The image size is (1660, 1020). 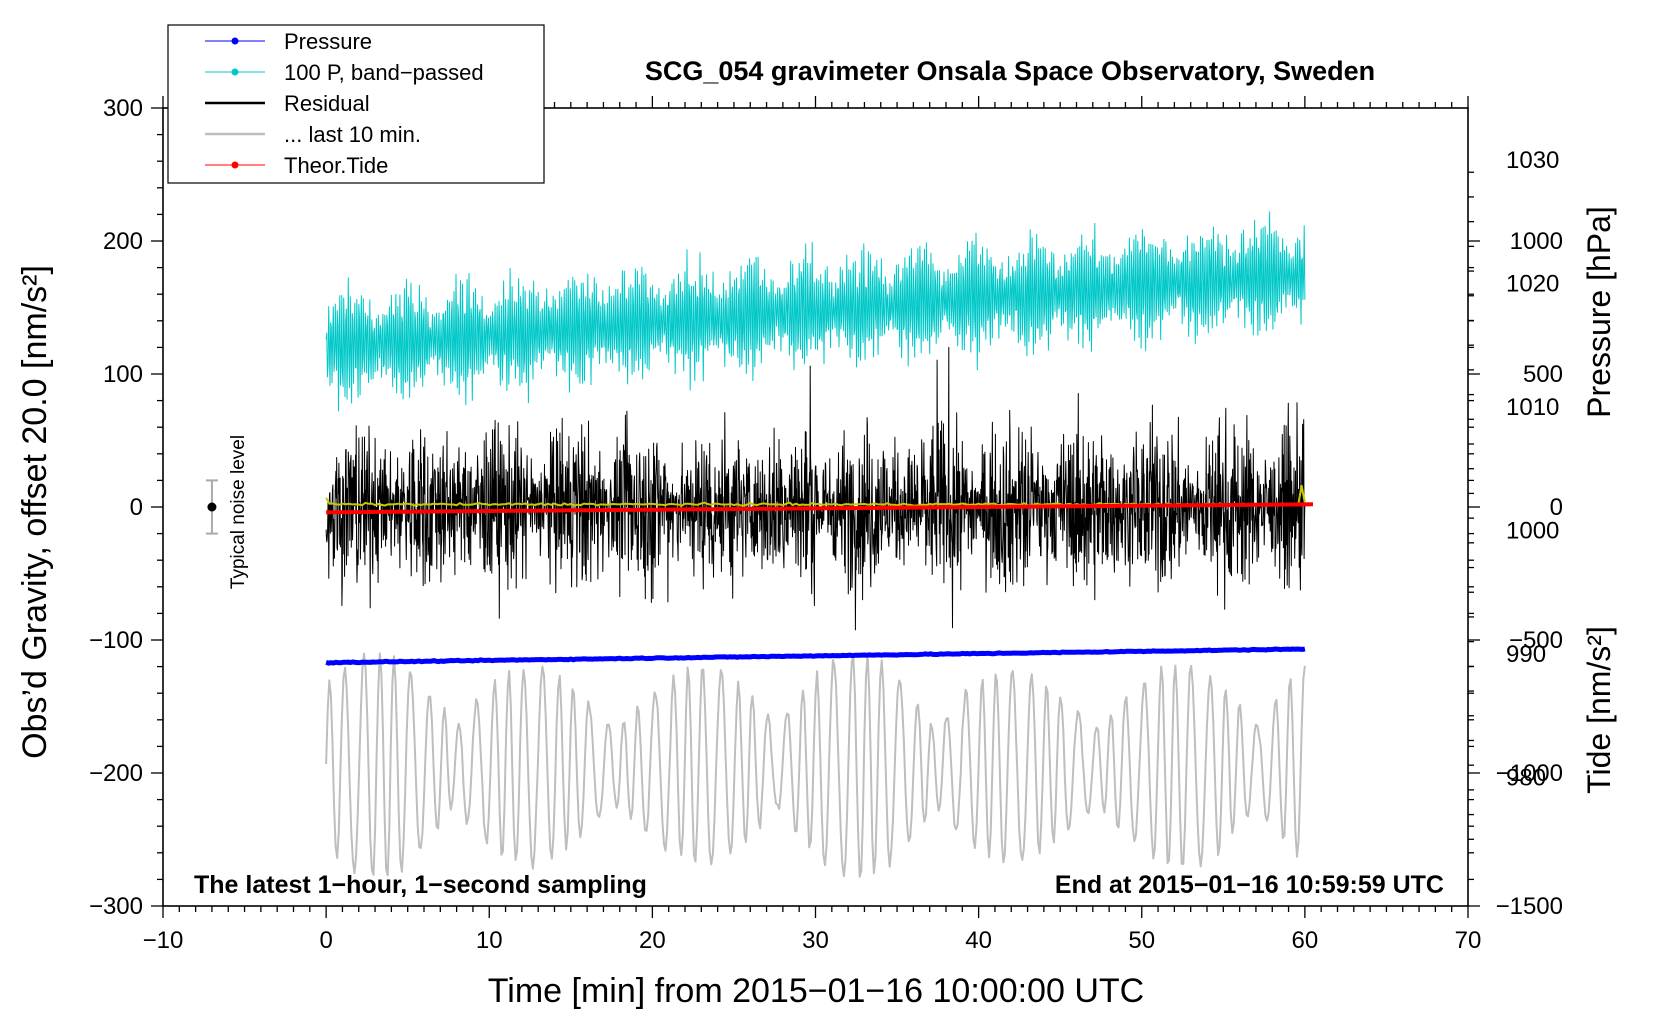 I want to click on y-axis-label-tide: Tide [nm/s²], so click(x=1599, y=710).